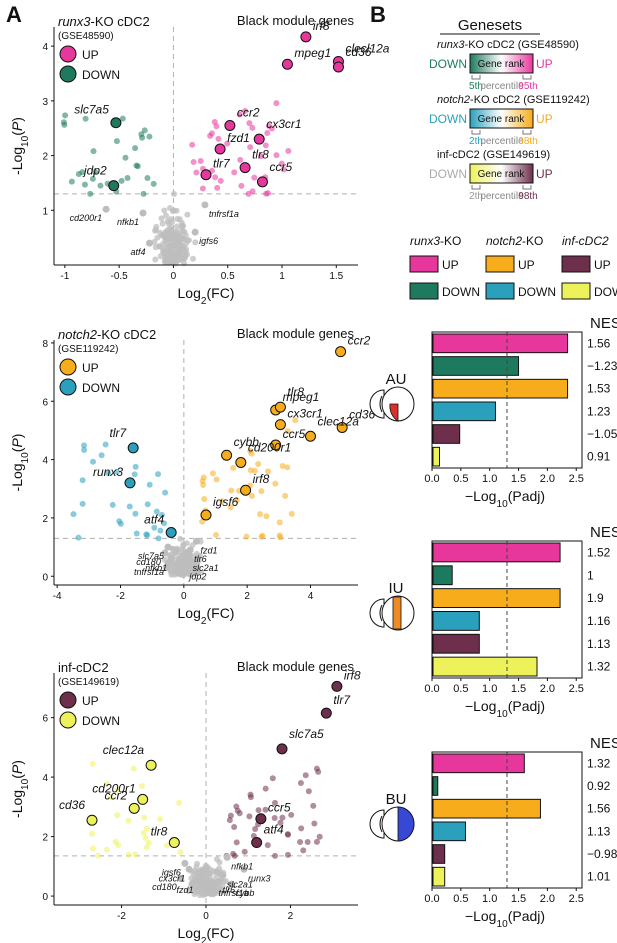  Describe the element at coordinates (233, 893) in the screenshot. I see `annotation-tnfrsf1a: tnfrsf1a` at that location.